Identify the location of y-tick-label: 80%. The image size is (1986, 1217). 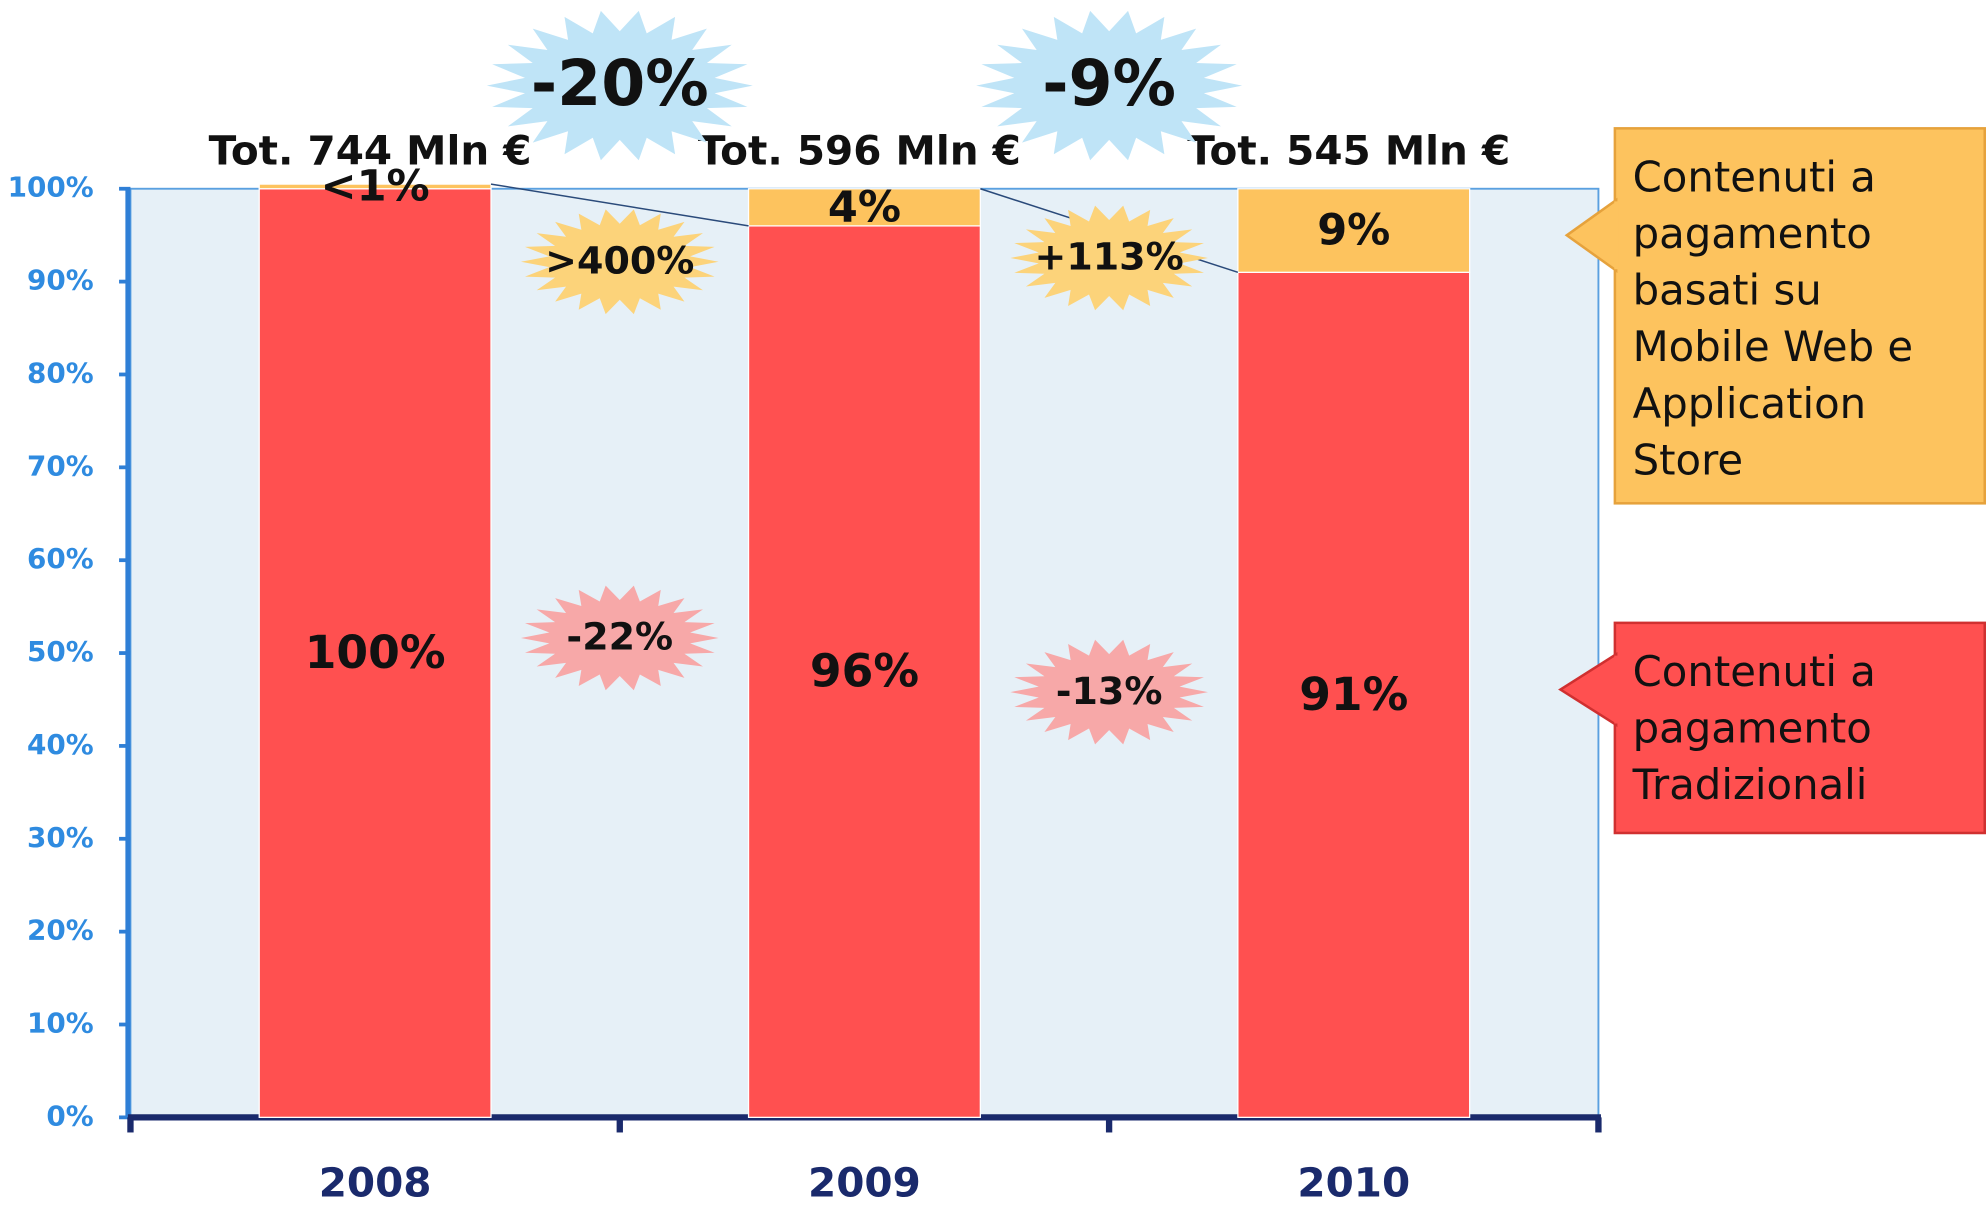
(60, 373).